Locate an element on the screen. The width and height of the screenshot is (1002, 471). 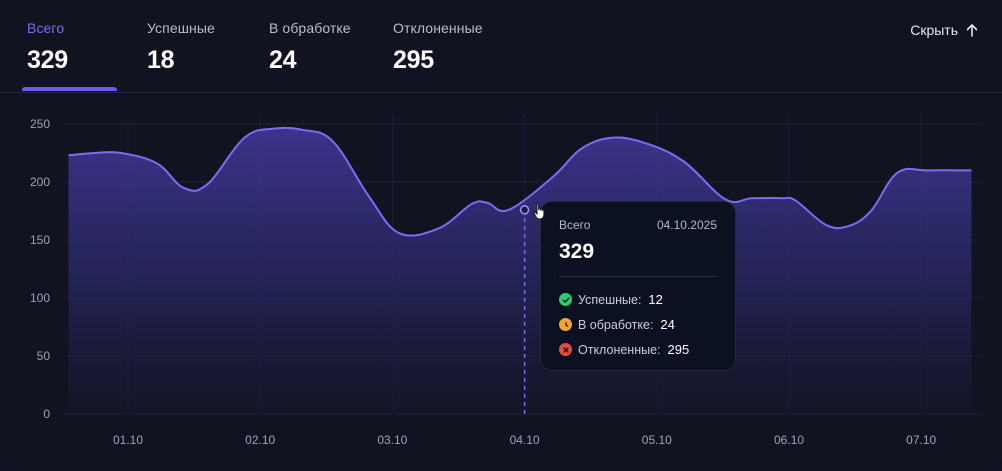
y-tick-label: 250 is located at coordinates (40, 124).